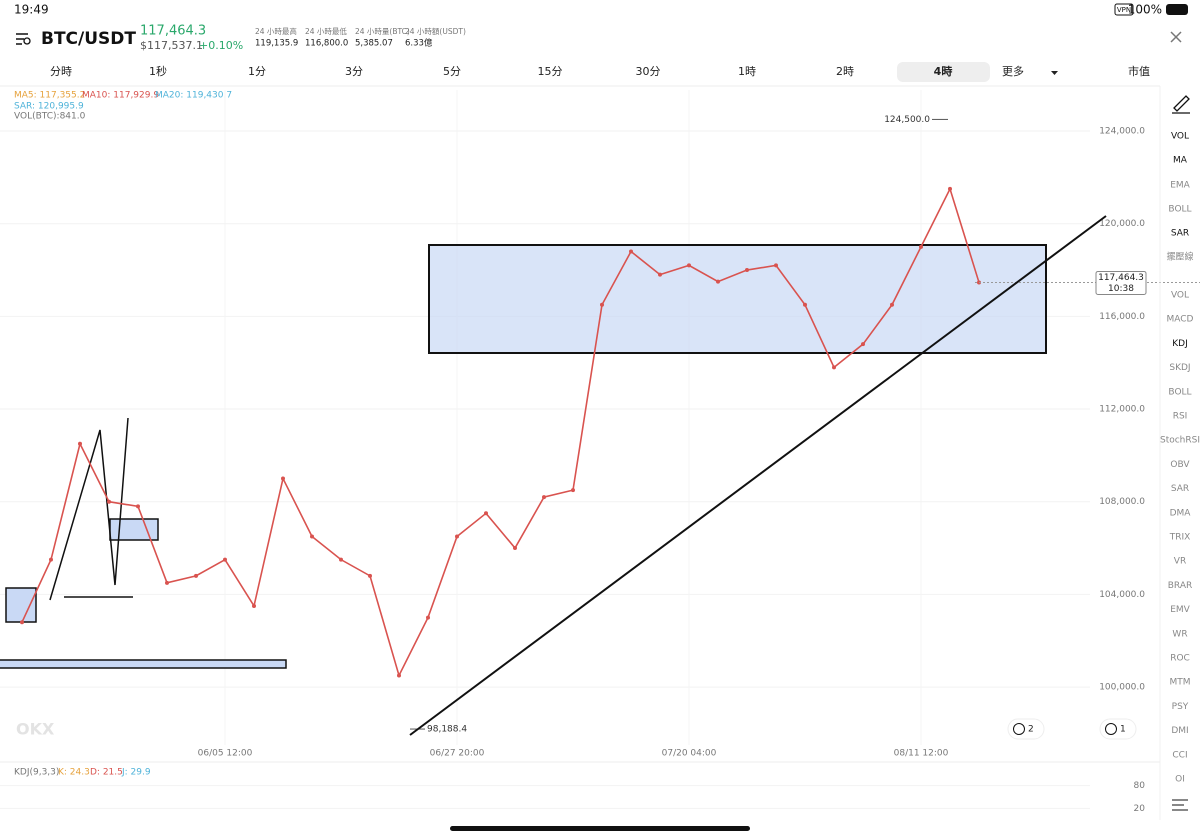 The width and height of the screenshot is (1200, 838). I want to click on timeframe-tab: 30分, so click(648, 71).